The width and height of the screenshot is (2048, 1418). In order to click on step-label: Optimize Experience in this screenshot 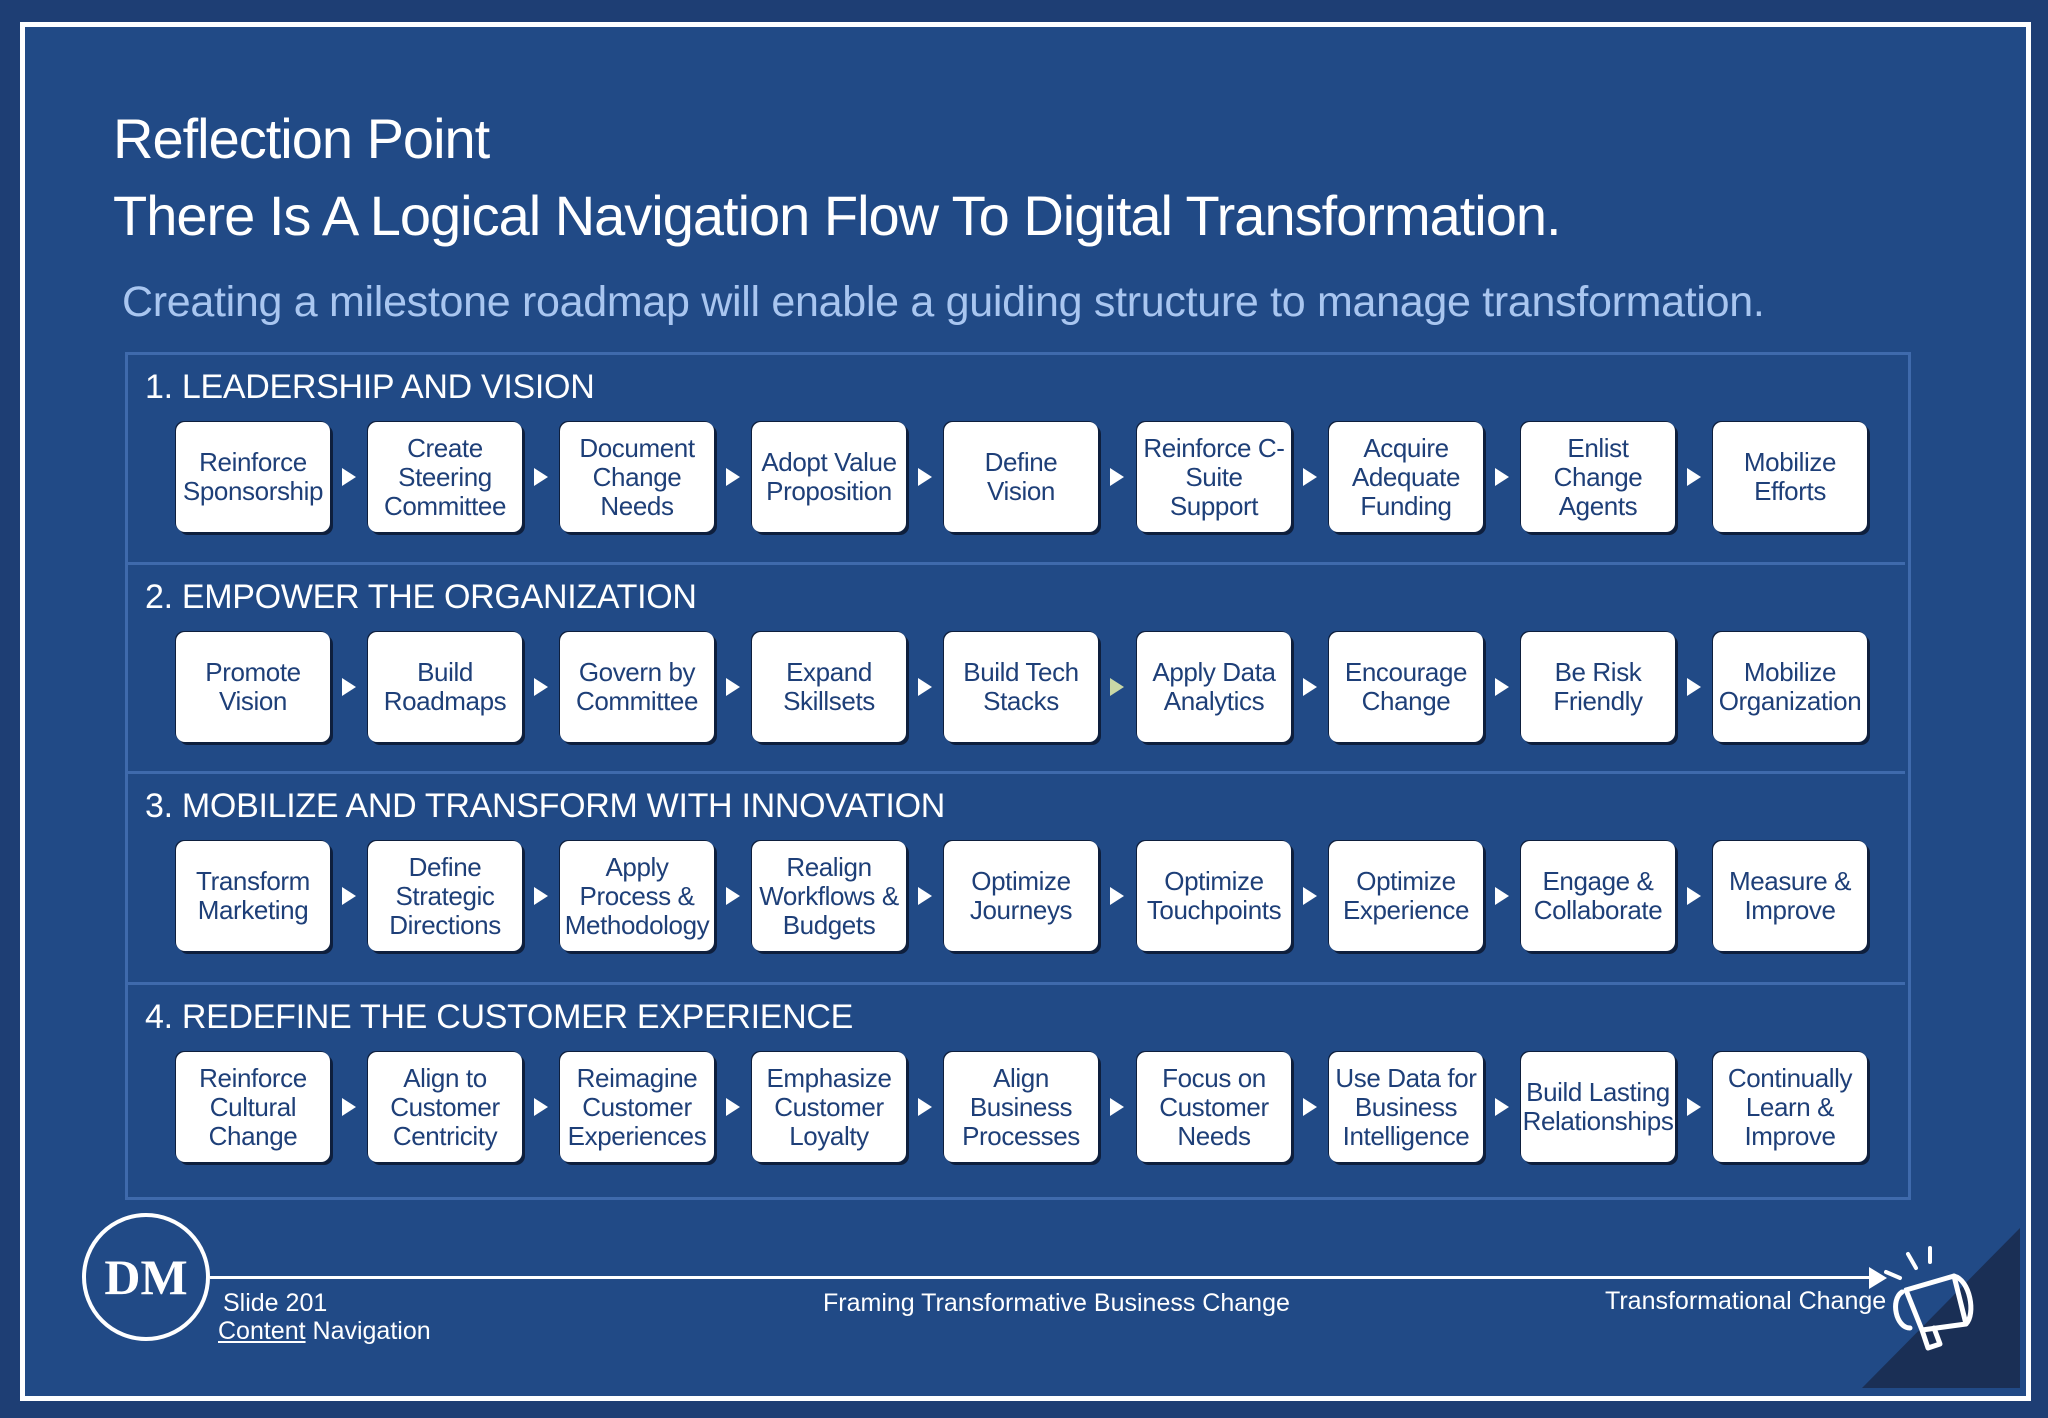, I will do `click(1406, 895)`.